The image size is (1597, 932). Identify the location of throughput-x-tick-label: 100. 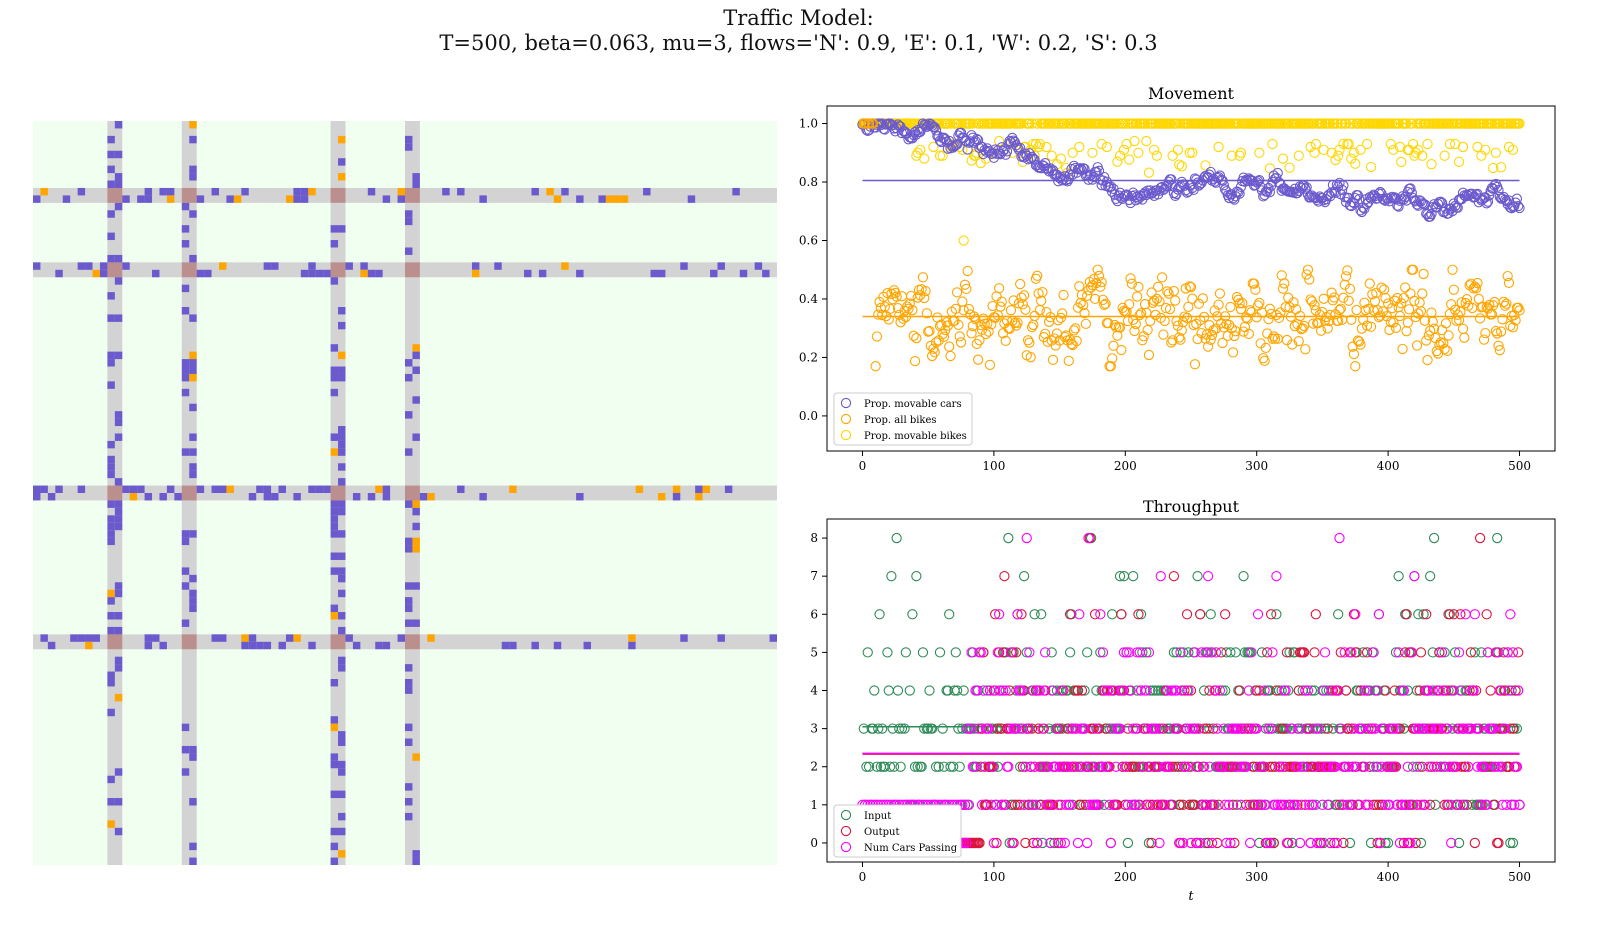
(993, 877).